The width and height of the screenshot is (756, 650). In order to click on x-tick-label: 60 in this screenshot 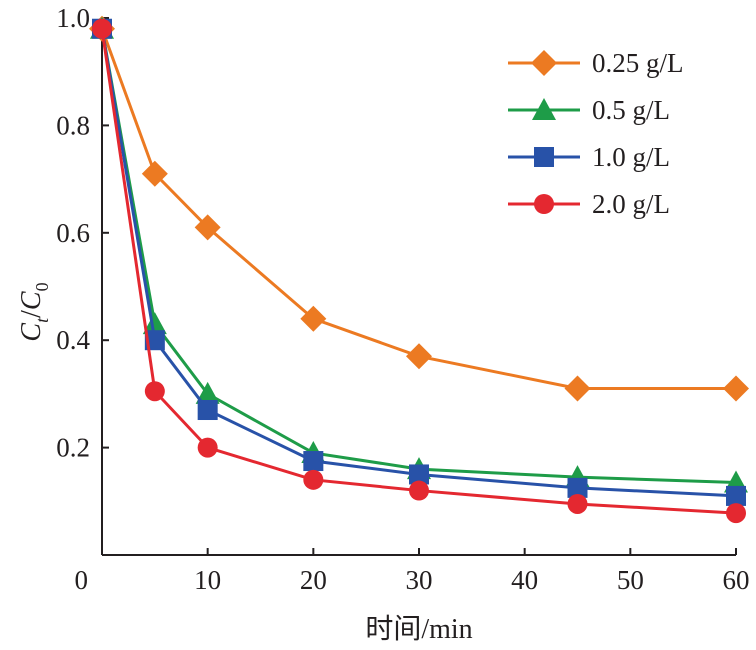, I will do `click(736, 580)`.